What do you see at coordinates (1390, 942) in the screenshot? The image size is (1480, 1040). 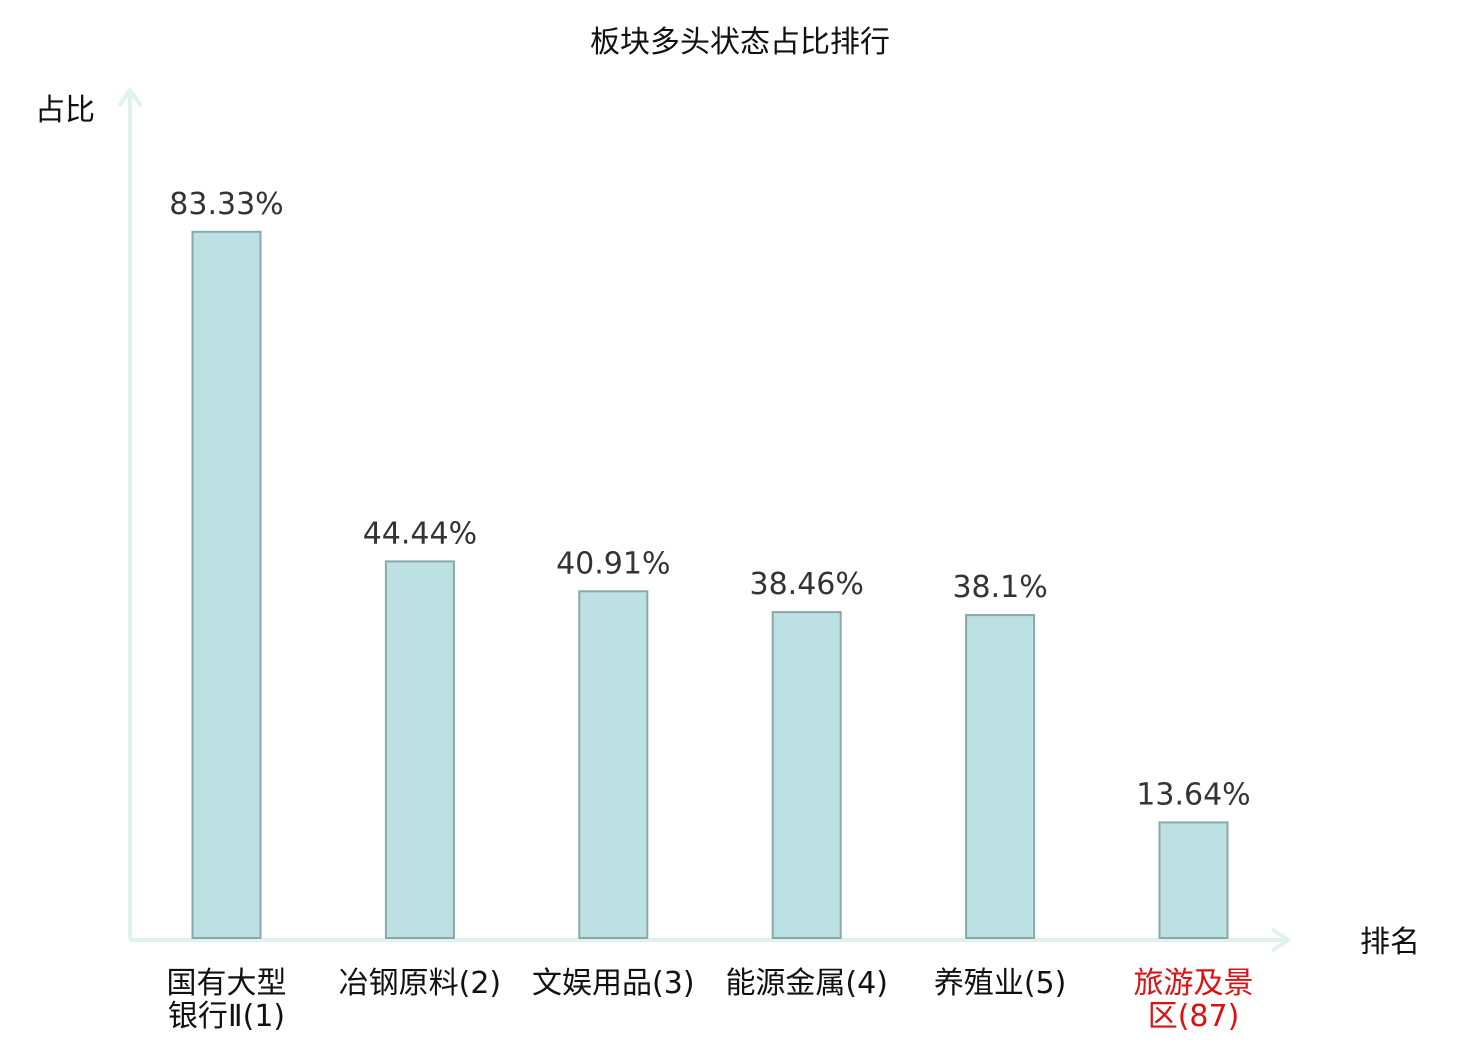 I see `x-axis-label: 排名` at bounding box center [1390, 942].